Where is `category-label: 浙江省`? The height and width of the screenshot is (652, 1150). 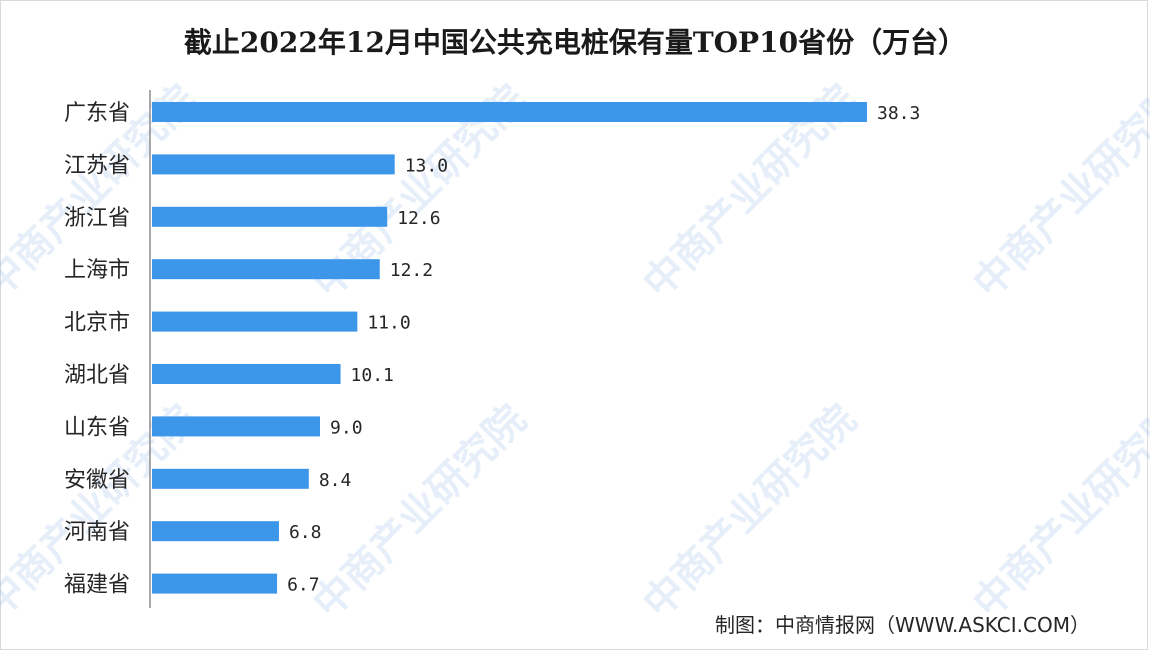
category-label: 浙江省 is located at coordinates (97, 218).